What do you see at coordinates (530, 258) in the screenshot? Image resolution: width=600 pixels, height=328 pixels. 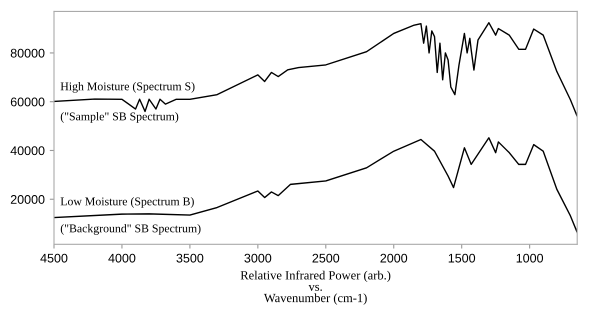 I see `x-tick-label: 1000` at bounding box center [530, 258].